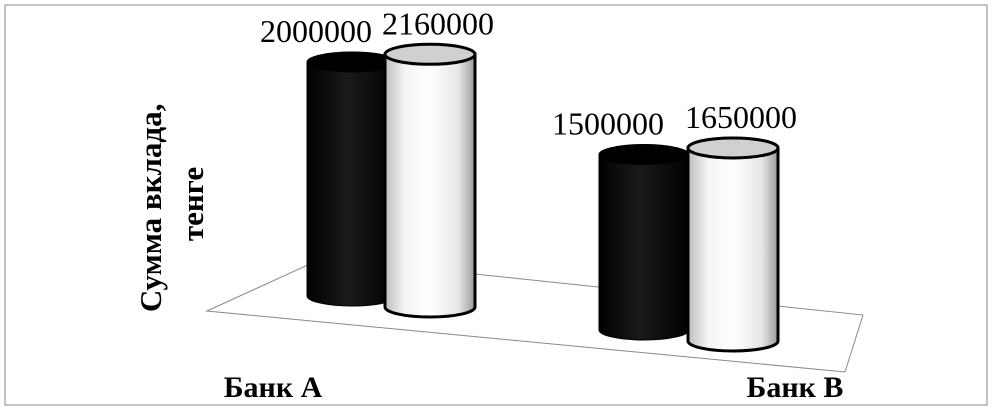 This screenshot has height=409, width=992. What do you see at coordinates (741, 117) in the screenshot?
I see `data-label-bank-b-series-2: 1650000` at bounding box center [741, 117].